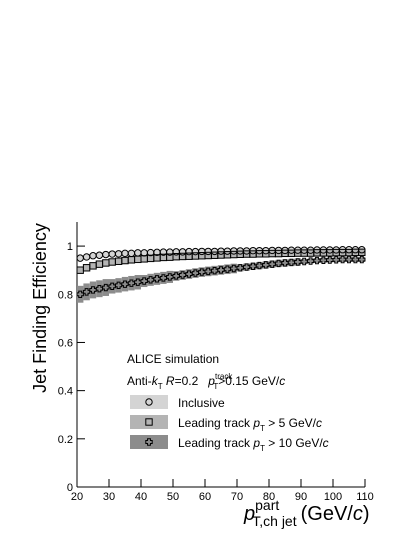 Image resolution: width=415 pixels, height=537 pixels. What do you see at coordinates (294, 443) in the screenshot?
I see `text-segment: > 10 GeV/` at bounding box center [294, 443].